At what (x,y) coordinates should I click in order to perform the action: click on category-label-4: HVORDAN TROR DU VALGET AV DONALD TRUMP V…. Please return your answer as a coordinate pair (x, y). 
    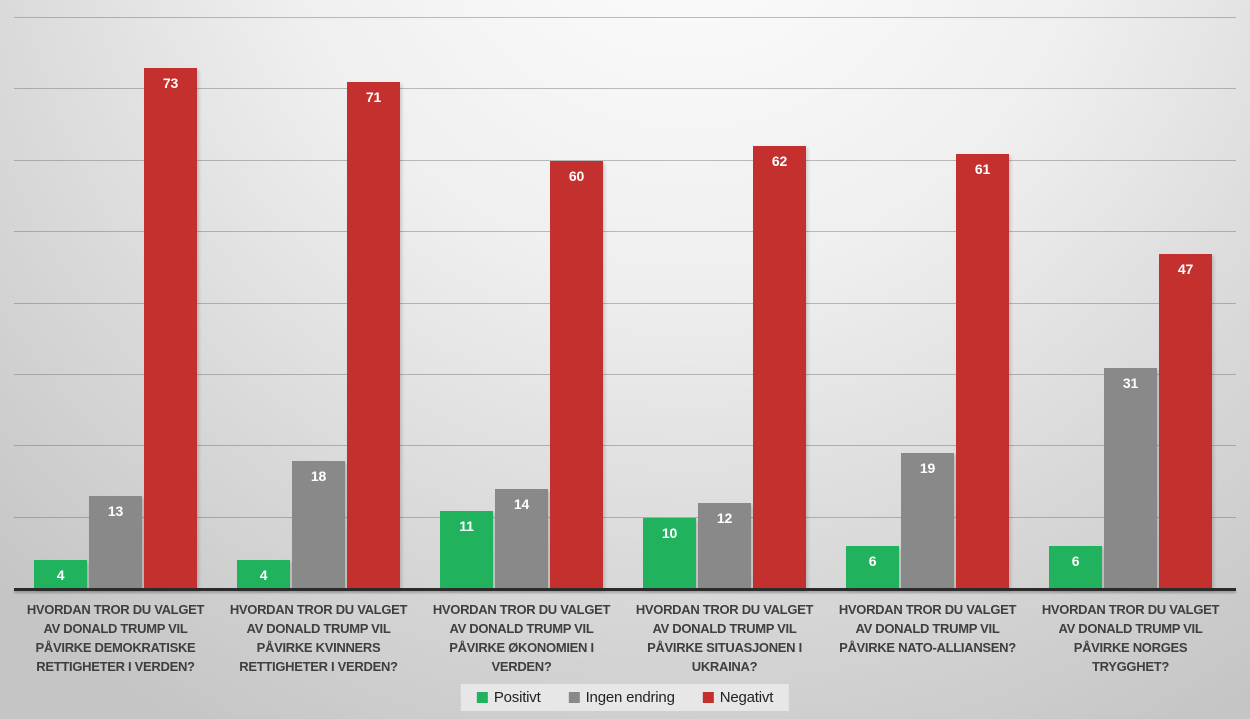
    Looking at the image, I should click on (724, 638).